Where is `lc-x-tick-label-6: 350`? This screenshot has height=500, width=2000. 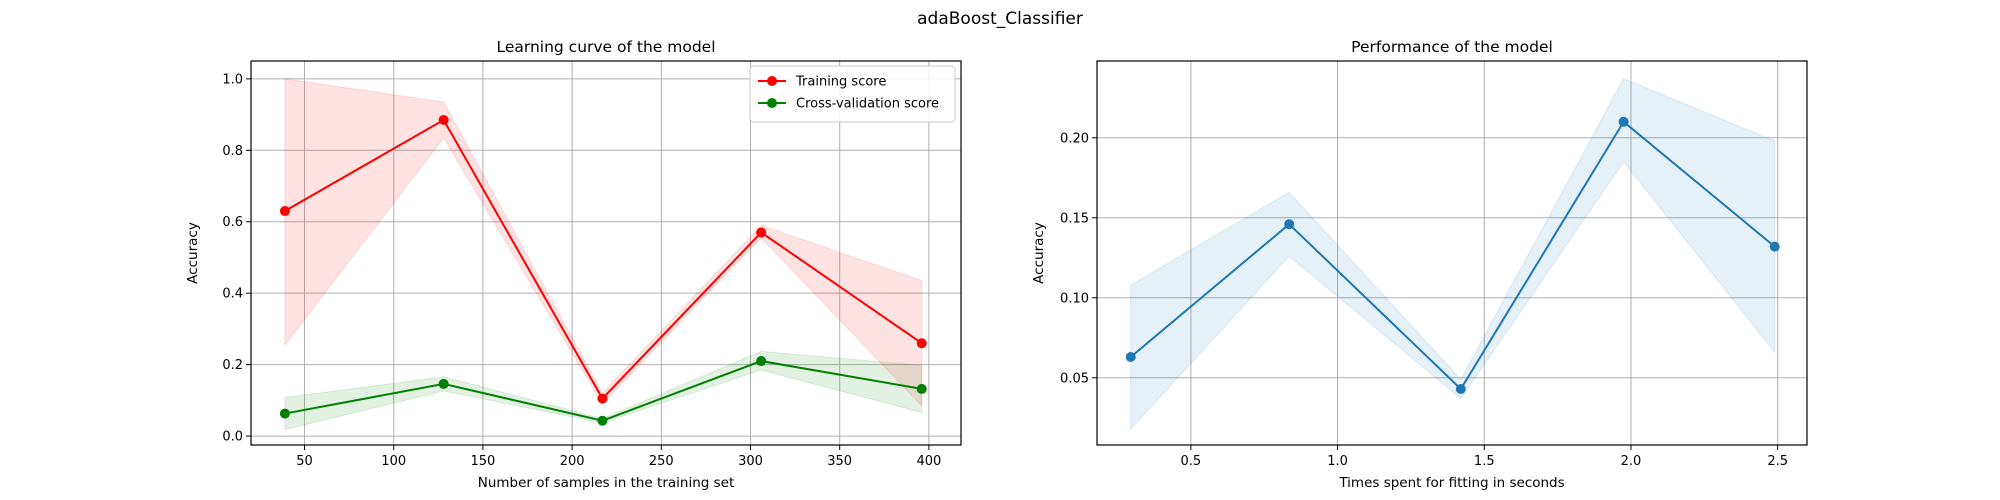 lc-x-tick-label-6: 350 is located at coordinates (839, 461).